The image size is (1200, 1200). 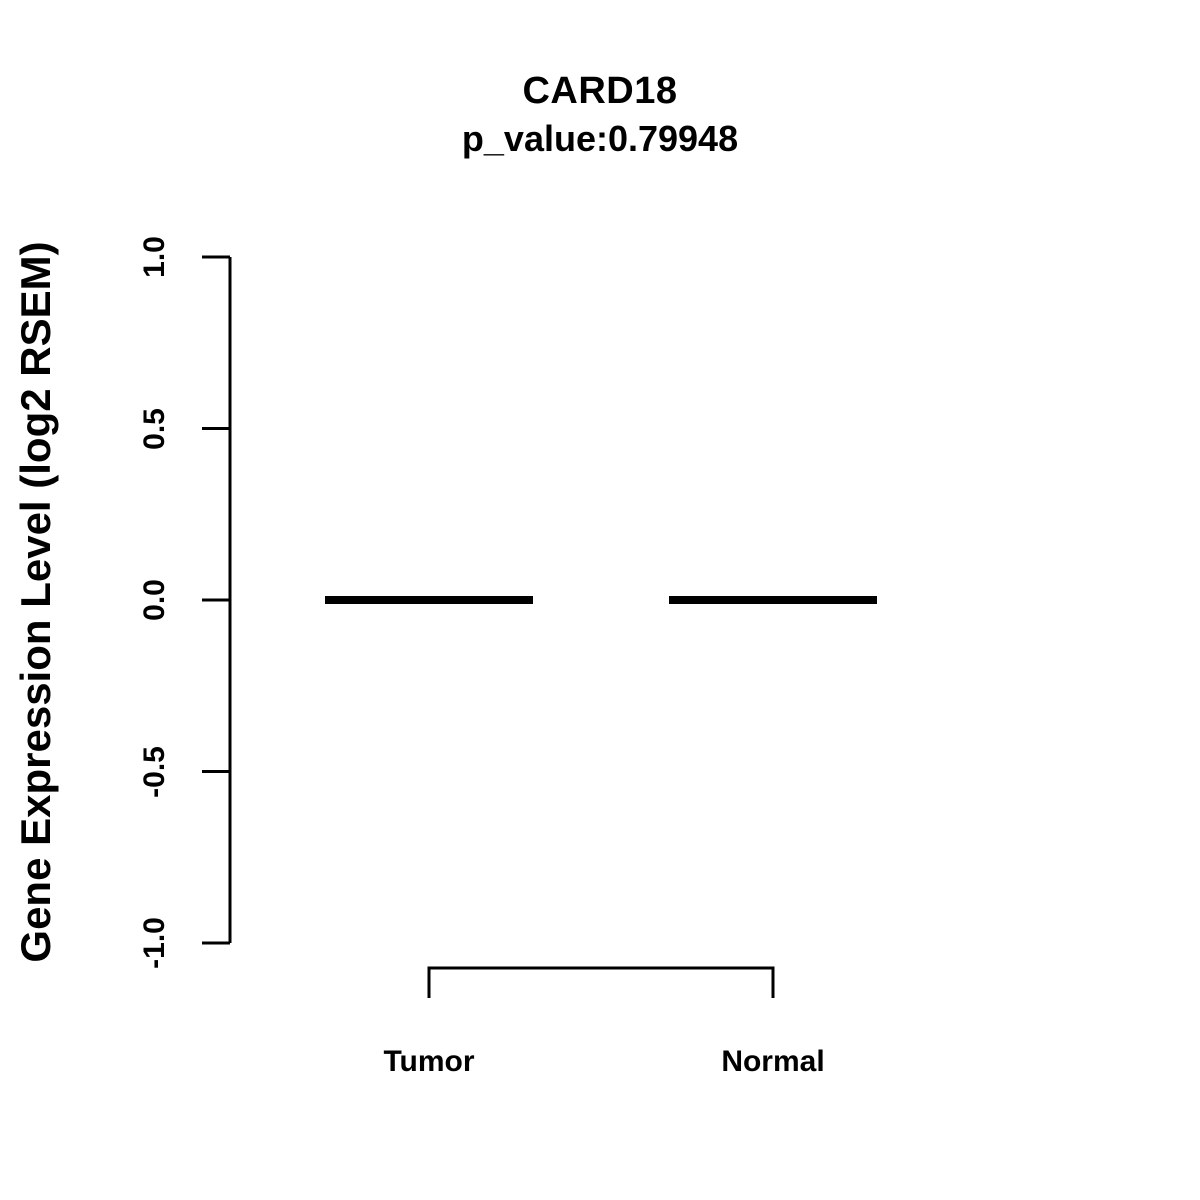 I want to click on group-label-normal: Normal, so click(x=773, y=1061).